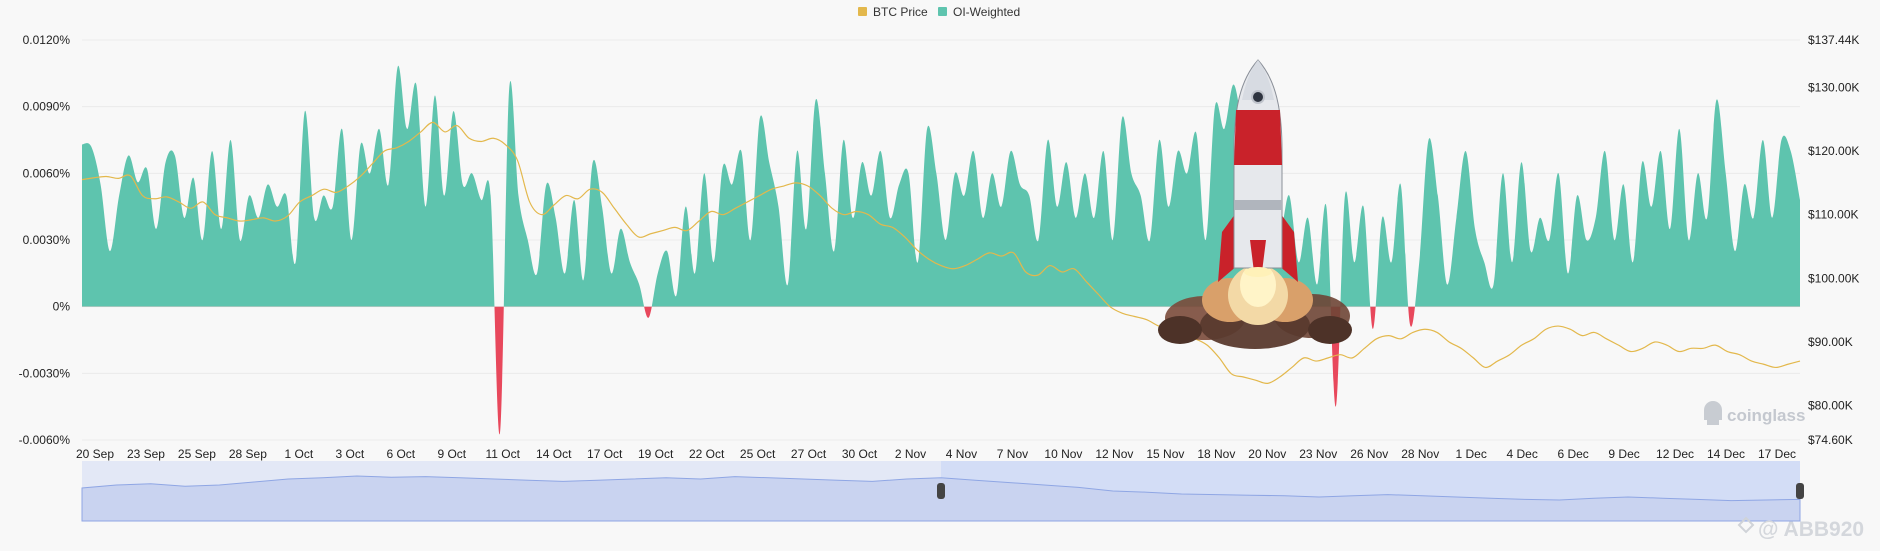 The width and height of the screenshot is (1880, 551). I want to click on y-right-tick-label: $74.60K, so click(1830, 440).